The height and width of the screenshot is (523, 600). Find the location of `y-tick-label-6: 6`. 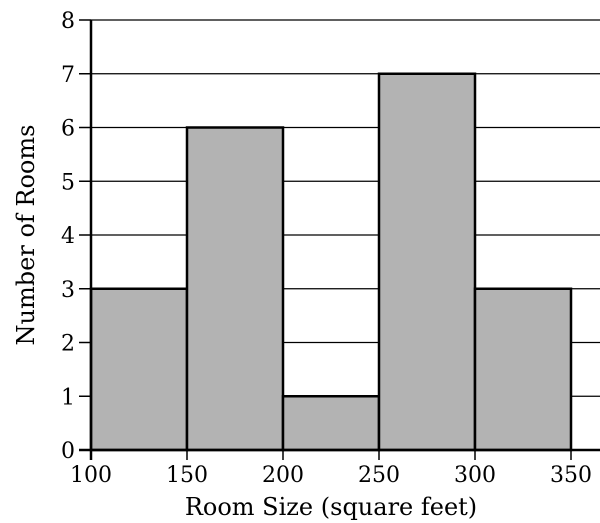

y-tick-label-6: 6 is located at coordinates (68, 129).